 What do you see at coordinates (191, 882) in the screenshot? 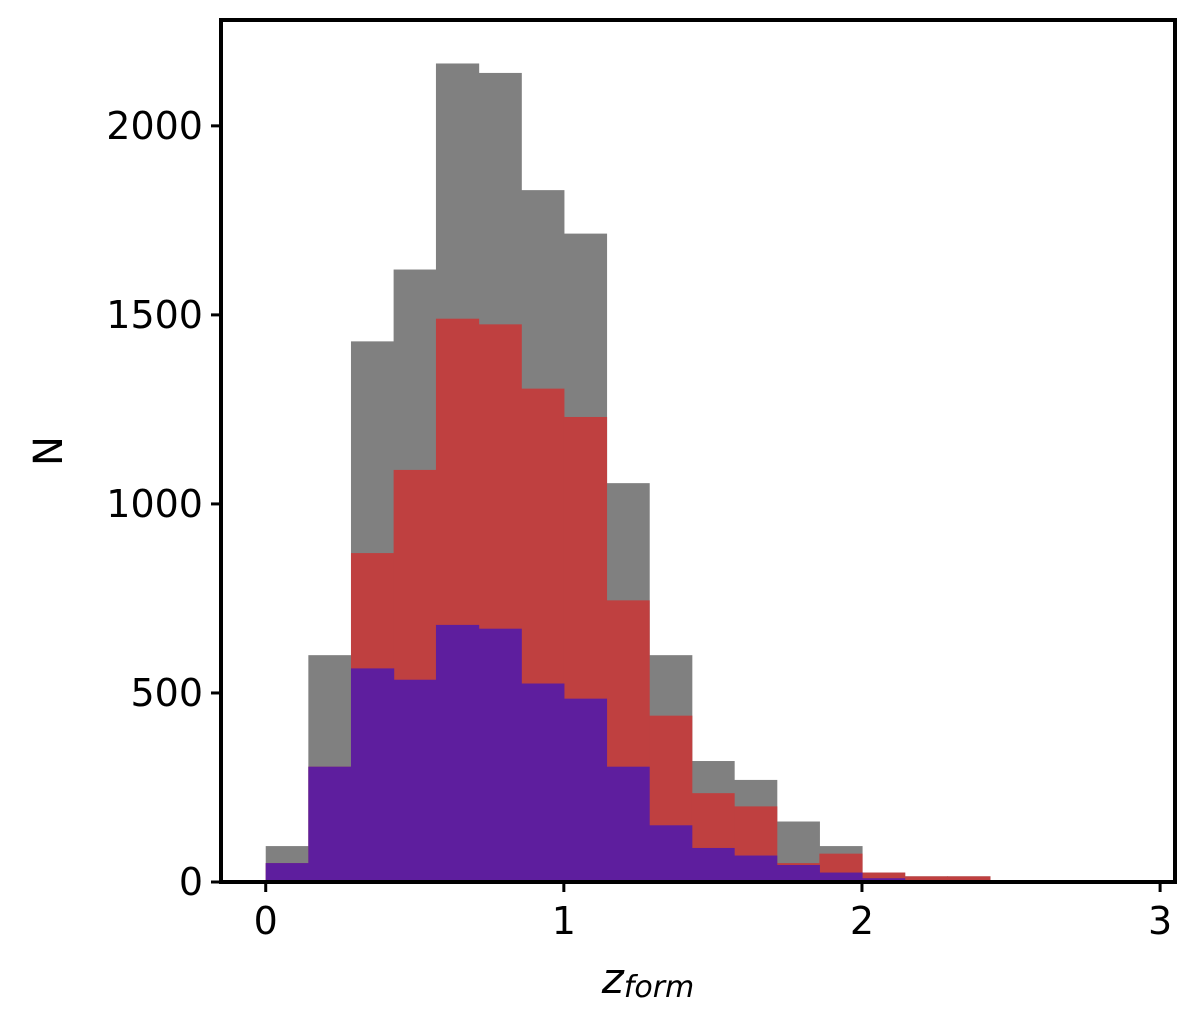
I see `y-tick-label: 0` at bounding box center [191, 882].